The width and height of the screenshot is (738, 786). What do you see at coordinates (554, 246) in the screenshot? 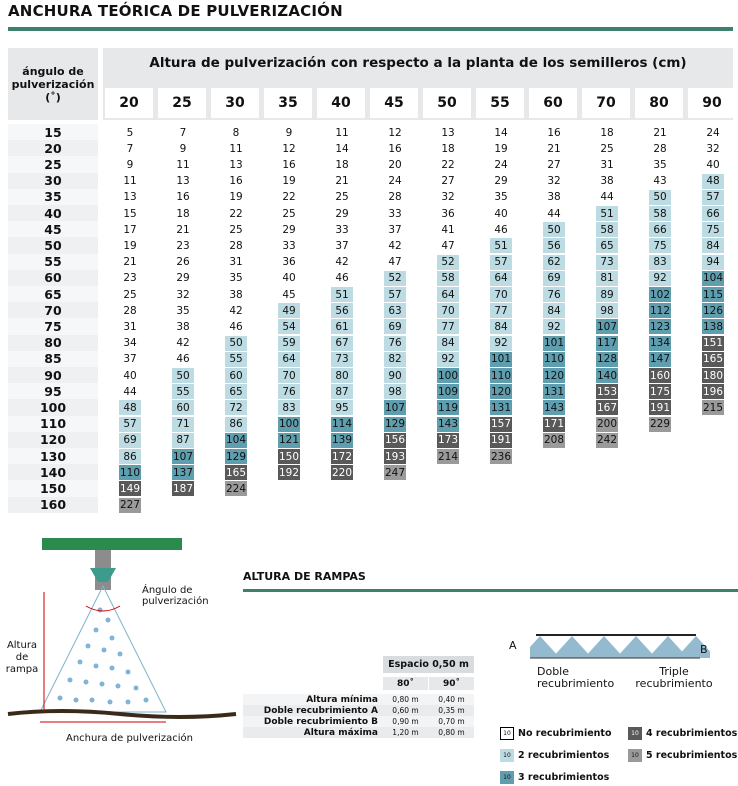
I see `cell: 56` at bounding box center [554, 246].